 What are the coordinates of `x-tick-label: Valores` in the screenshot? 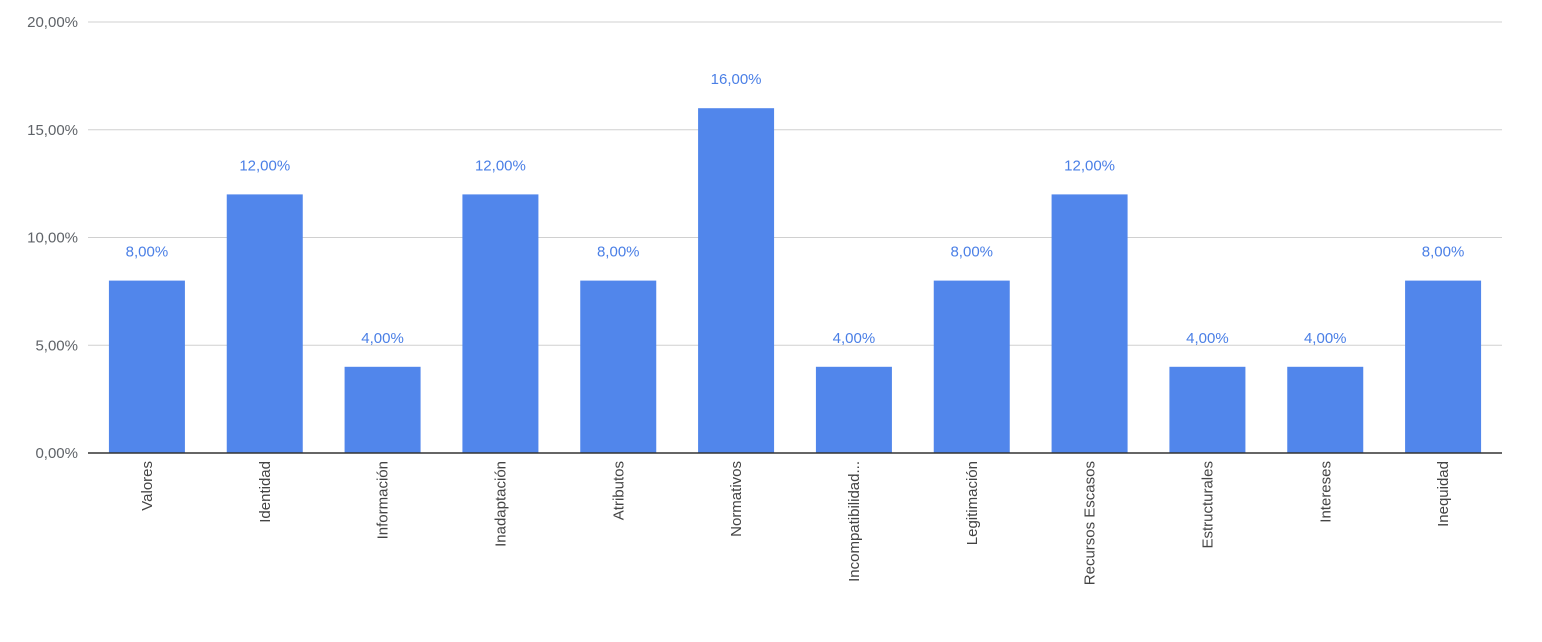 It's located at (147, 486).